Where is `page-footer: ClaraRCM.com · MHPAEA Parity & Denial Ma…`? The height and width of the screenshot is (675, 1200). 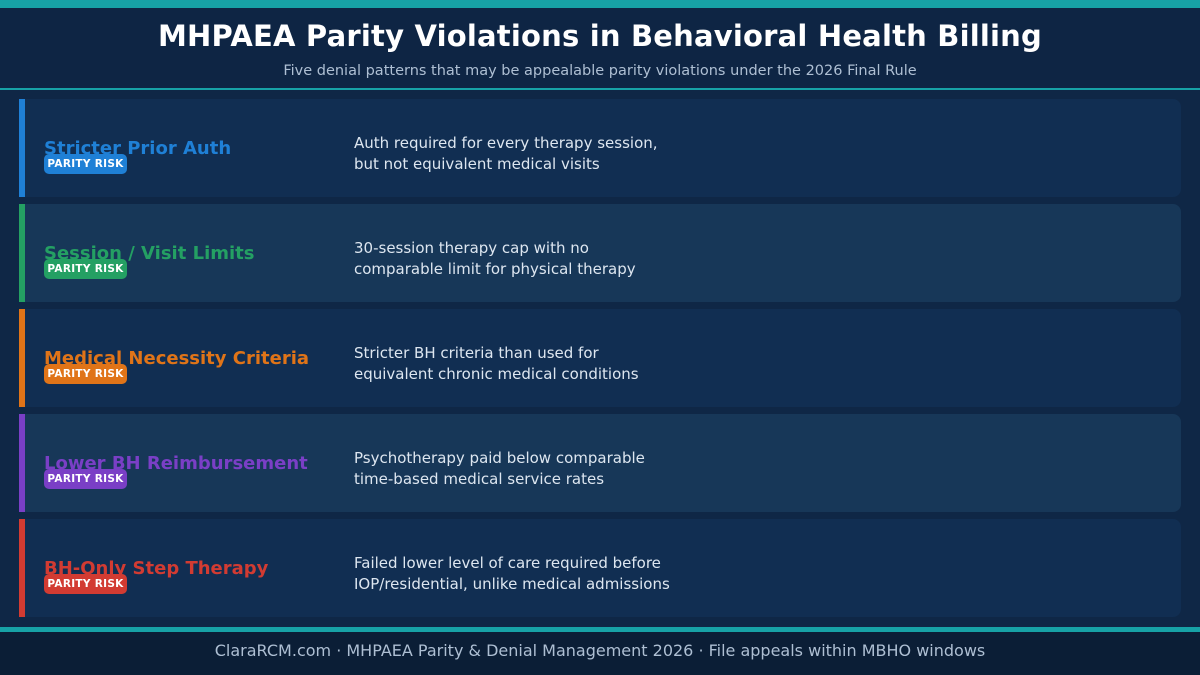 page-footer: ClaraRCM.com · MHPAEA Parity & Denial Ma… is located at coordinates (600, 653).